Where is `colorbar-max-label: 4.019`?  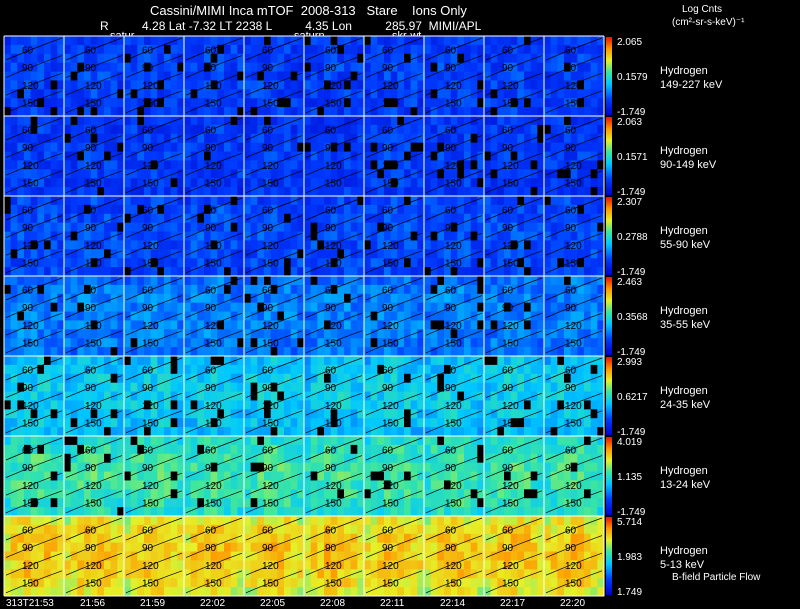
colorbar-max-label: 4.019 is located at coordinates (629, 442).